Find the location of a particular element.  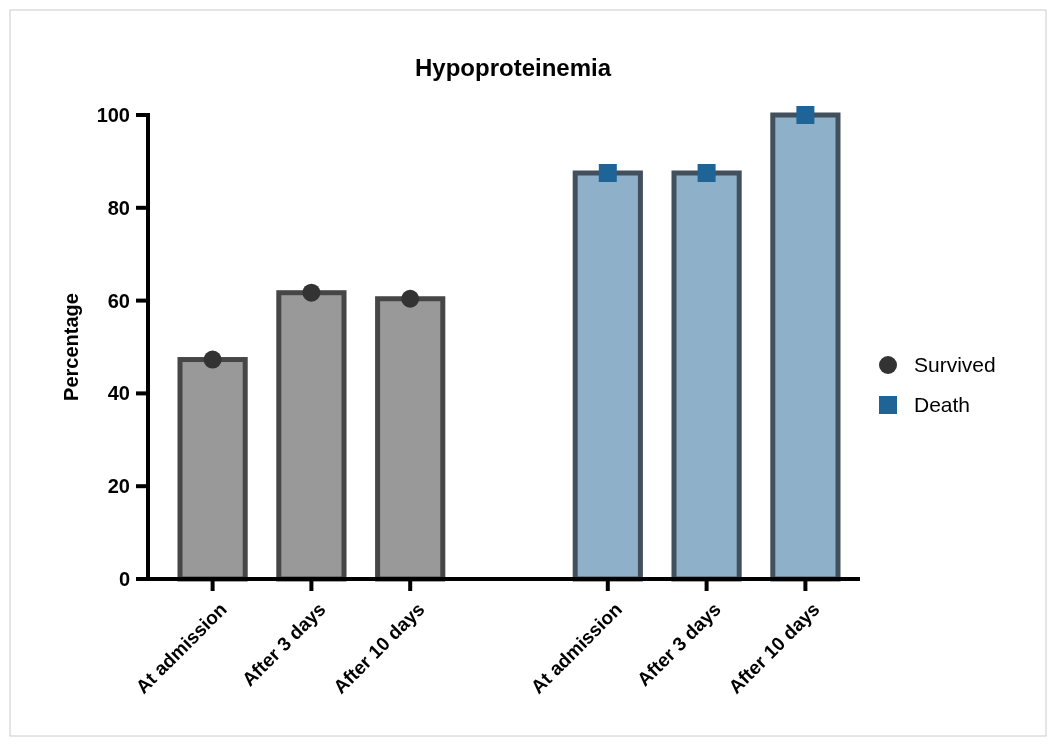

y-tick-label: 60 is located at coordinates (118, 300).